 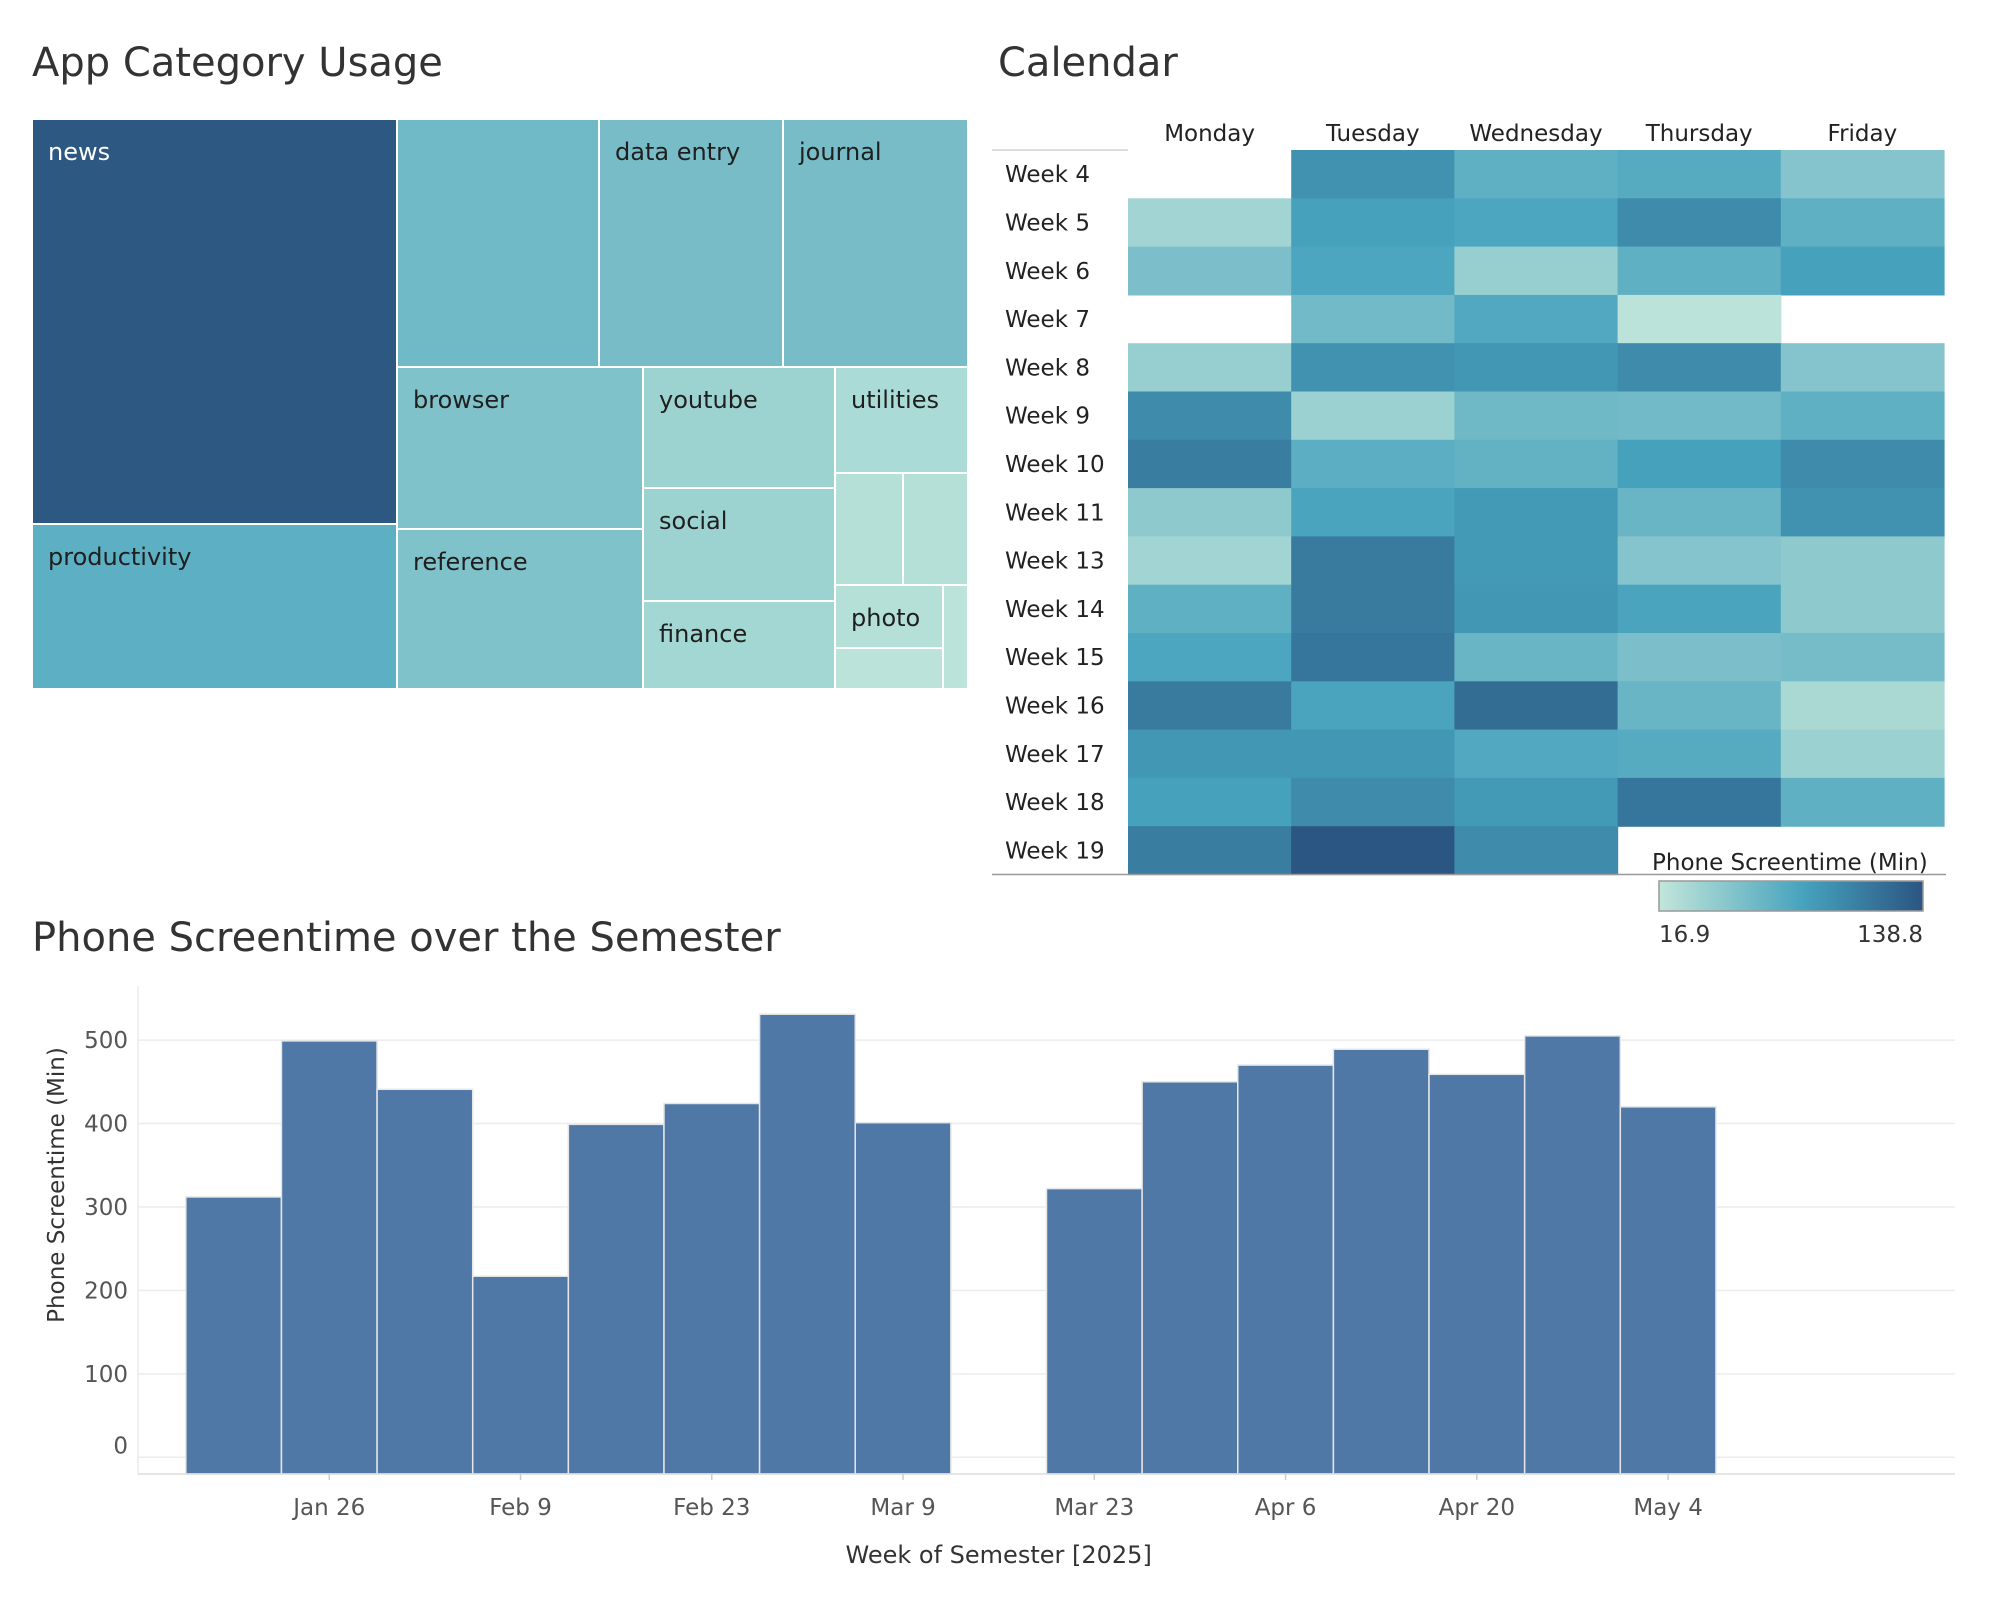 I want to click on treemap-tile: photo, so click(x=889, y=616).